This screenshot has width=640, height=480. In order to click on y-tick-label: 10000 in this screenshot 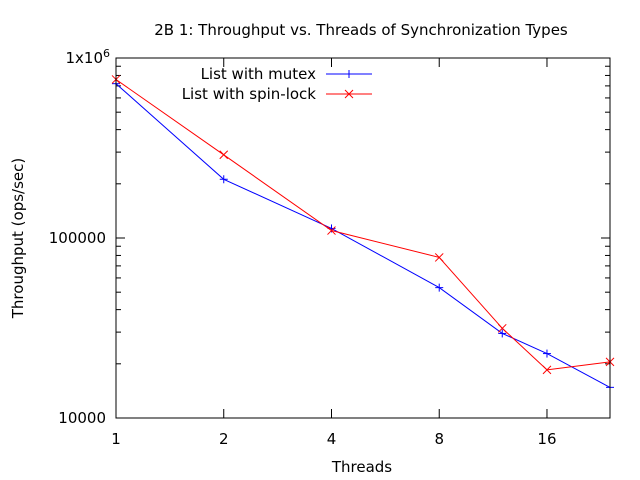, I will do `click(82, 418)`.